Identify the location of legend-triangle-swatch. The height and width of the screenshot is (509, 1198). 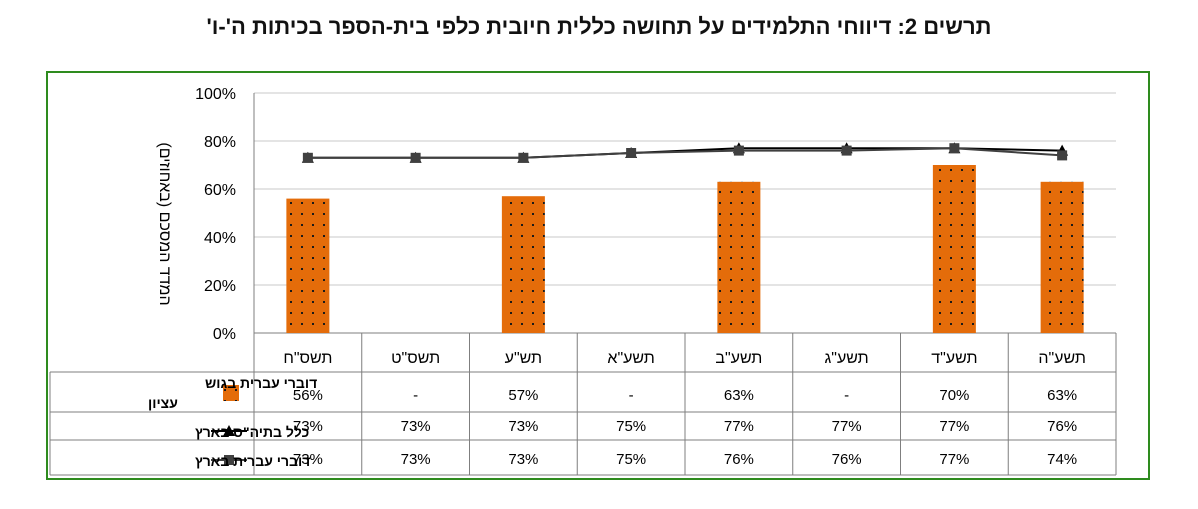
(229, 430).